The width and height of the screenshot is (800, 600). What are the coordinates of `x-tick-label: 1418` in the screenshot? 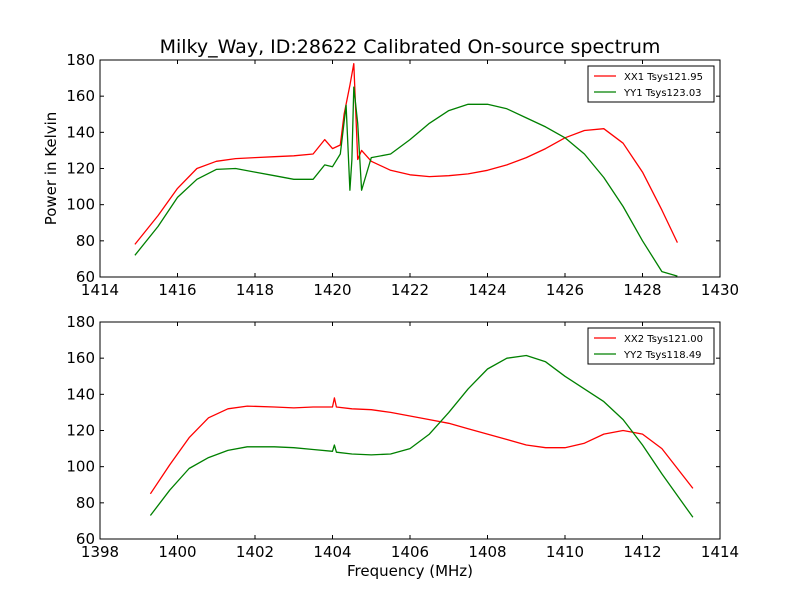 It's located at (255, 290).